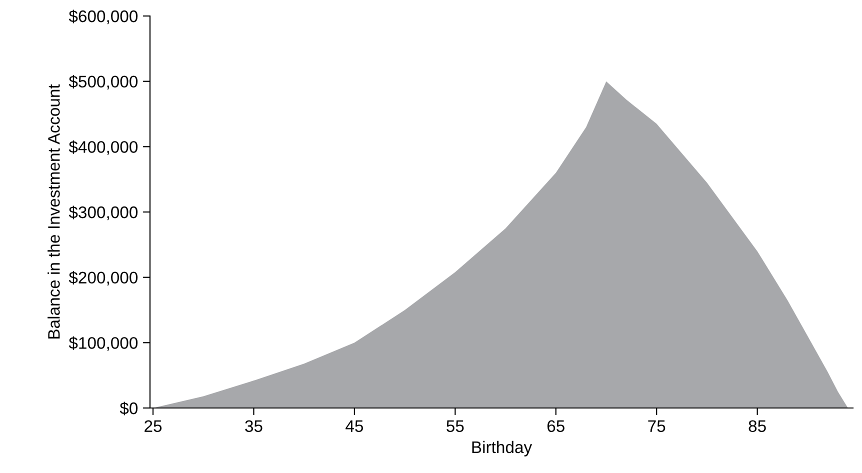  I want to click on x-axis-title: Birthday, so click(502, 448).